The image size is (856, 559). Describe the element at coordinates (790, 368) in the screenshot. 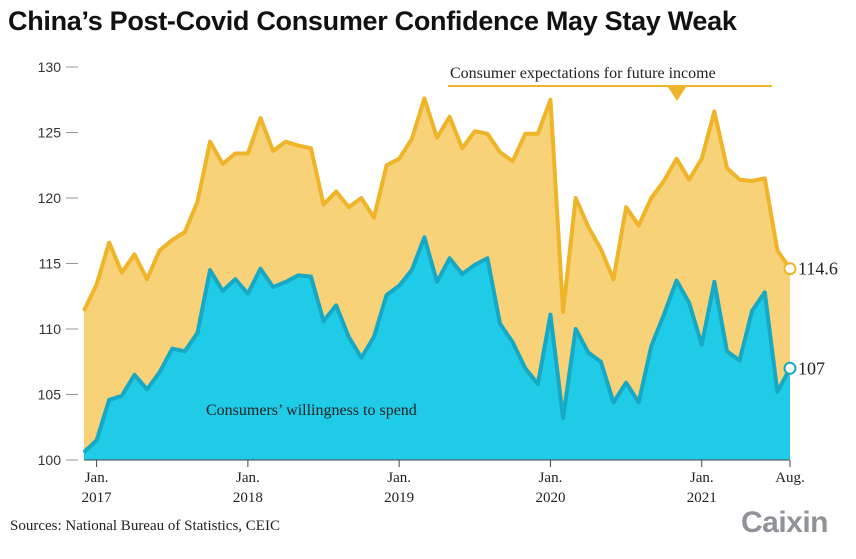

I see `spend-end-marker` at that location.